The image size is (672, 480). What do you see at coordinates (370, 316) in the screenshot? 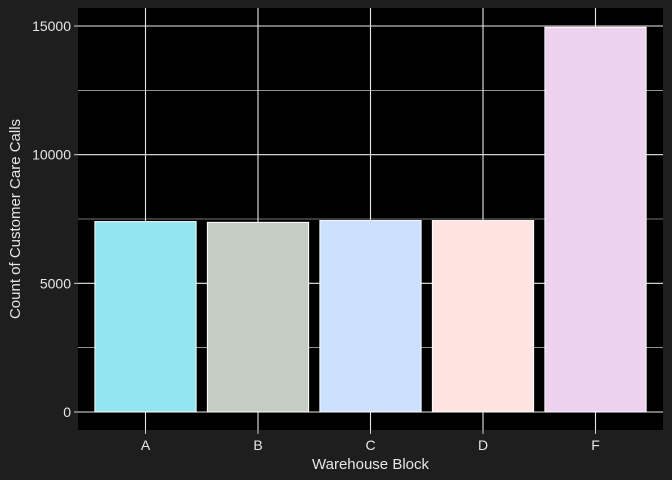
I see `bar-c` at bounding box center [370, 316].